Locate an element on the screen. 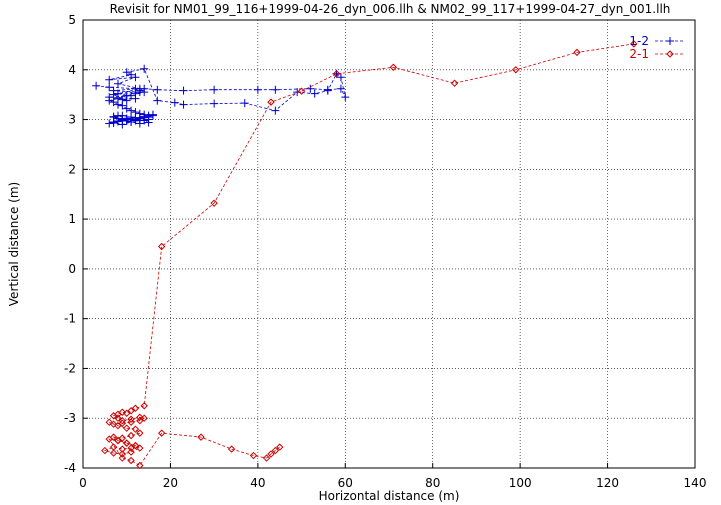  x-axis: 0 20 40 60 80 100 120 140 is located at coordinates (392, 476).